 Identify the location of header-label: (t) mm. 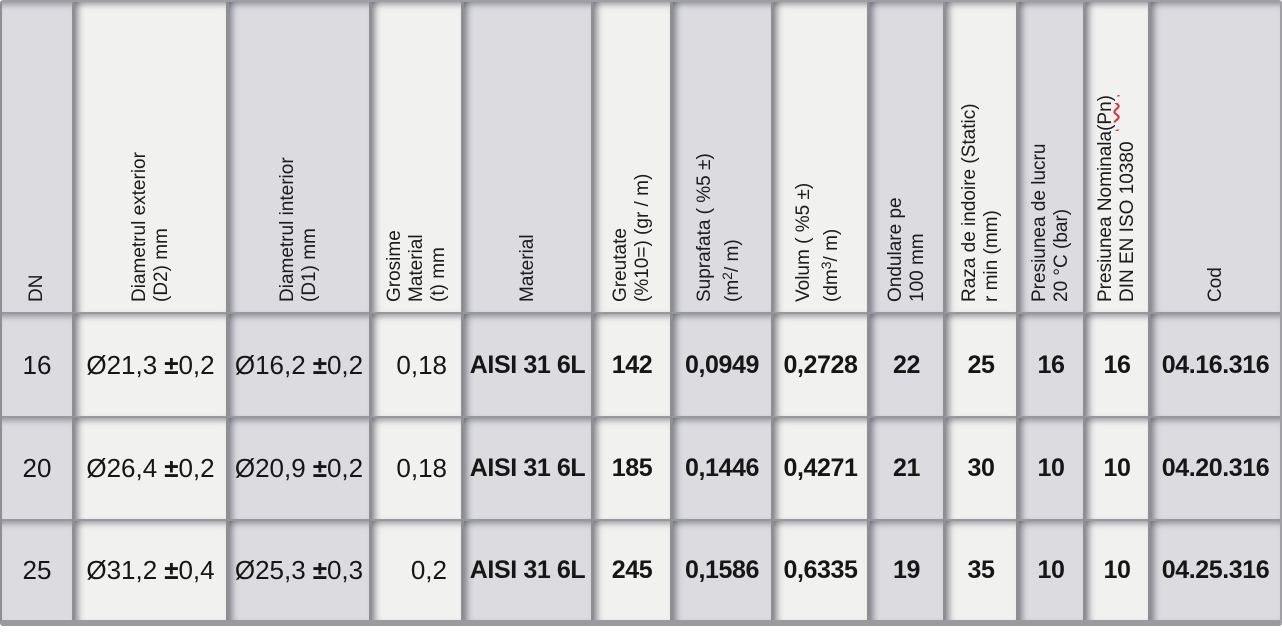
(438, 274).